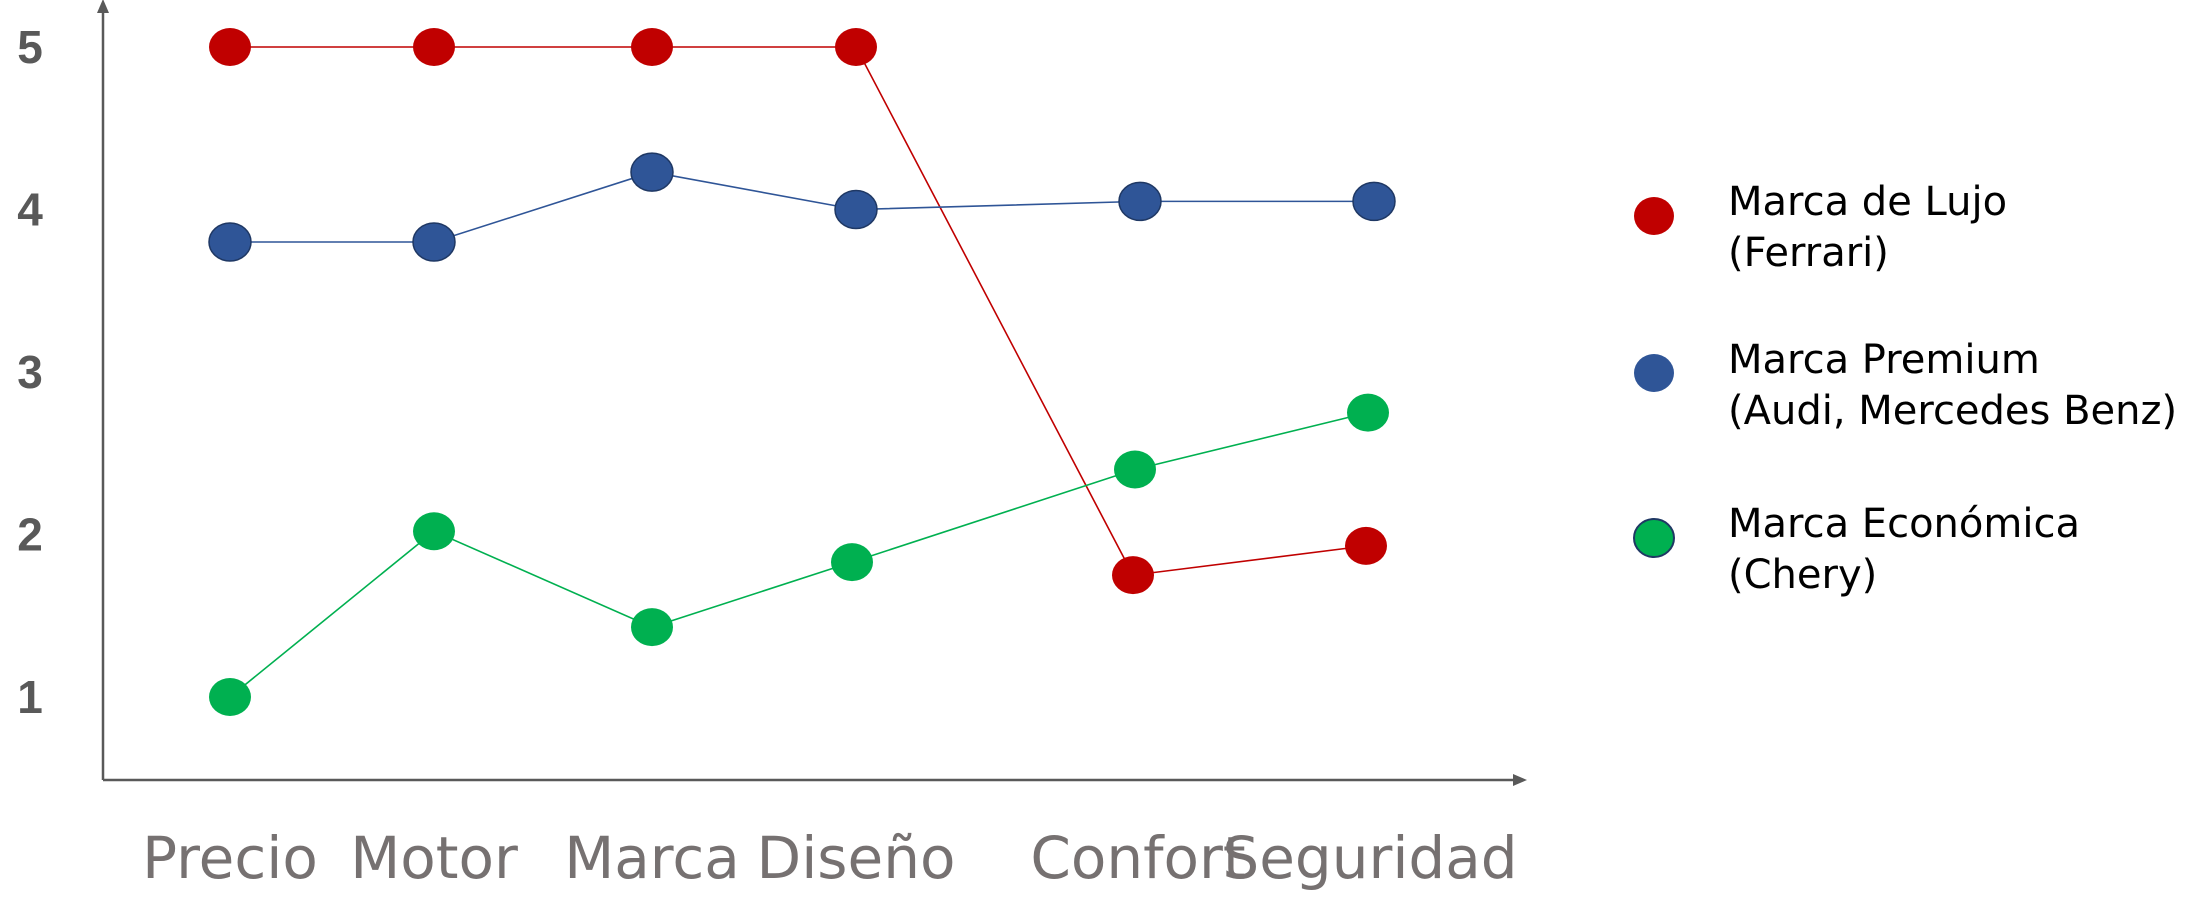 Image resolution: width=2185 pixels, height=912 pixels. I want to click on series-line, so click(802, 207).